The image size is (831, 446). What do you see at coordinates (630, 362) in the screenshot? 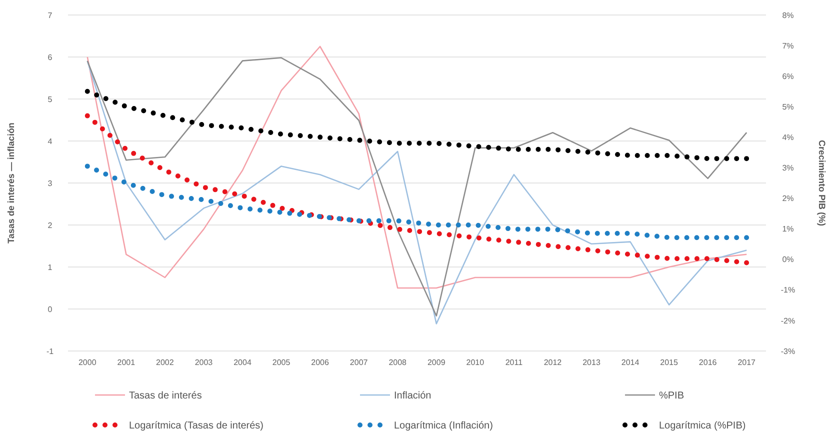
I see `x-tick-label: 2014` at bounding box center [630, 362].